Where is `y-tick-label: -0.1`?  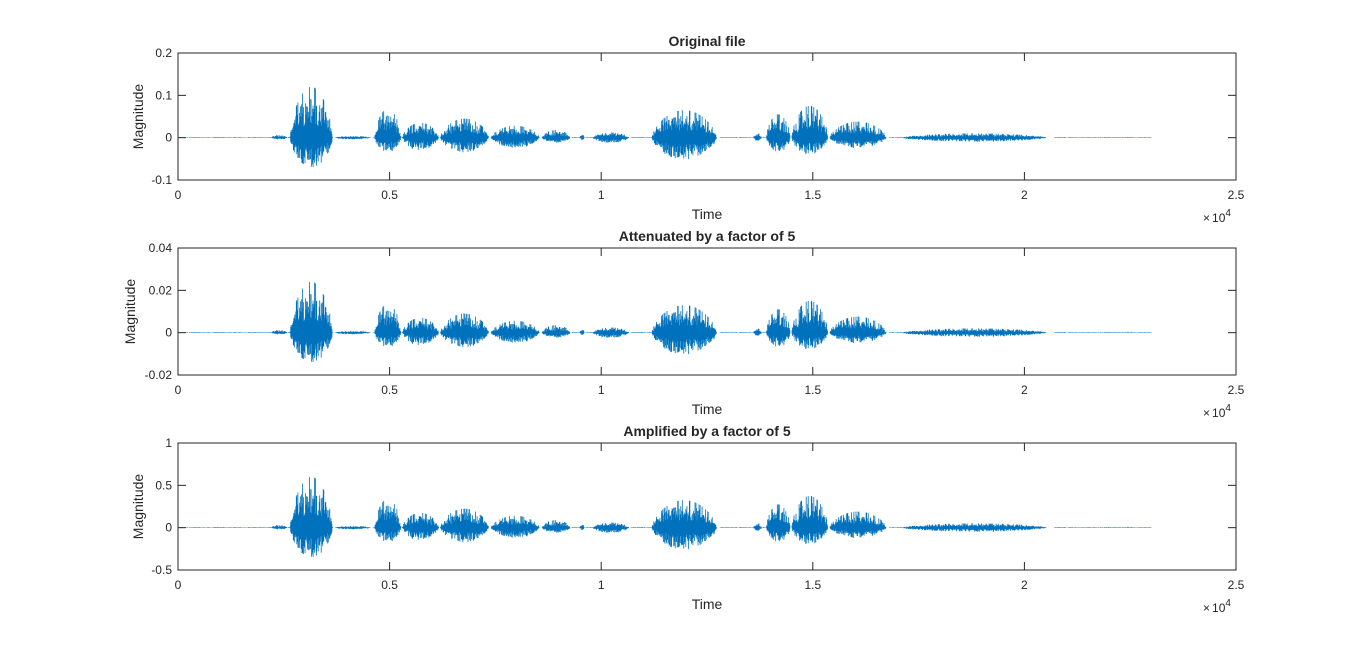 y-tick-label: -0.1 is located at coordinates (161, 180).